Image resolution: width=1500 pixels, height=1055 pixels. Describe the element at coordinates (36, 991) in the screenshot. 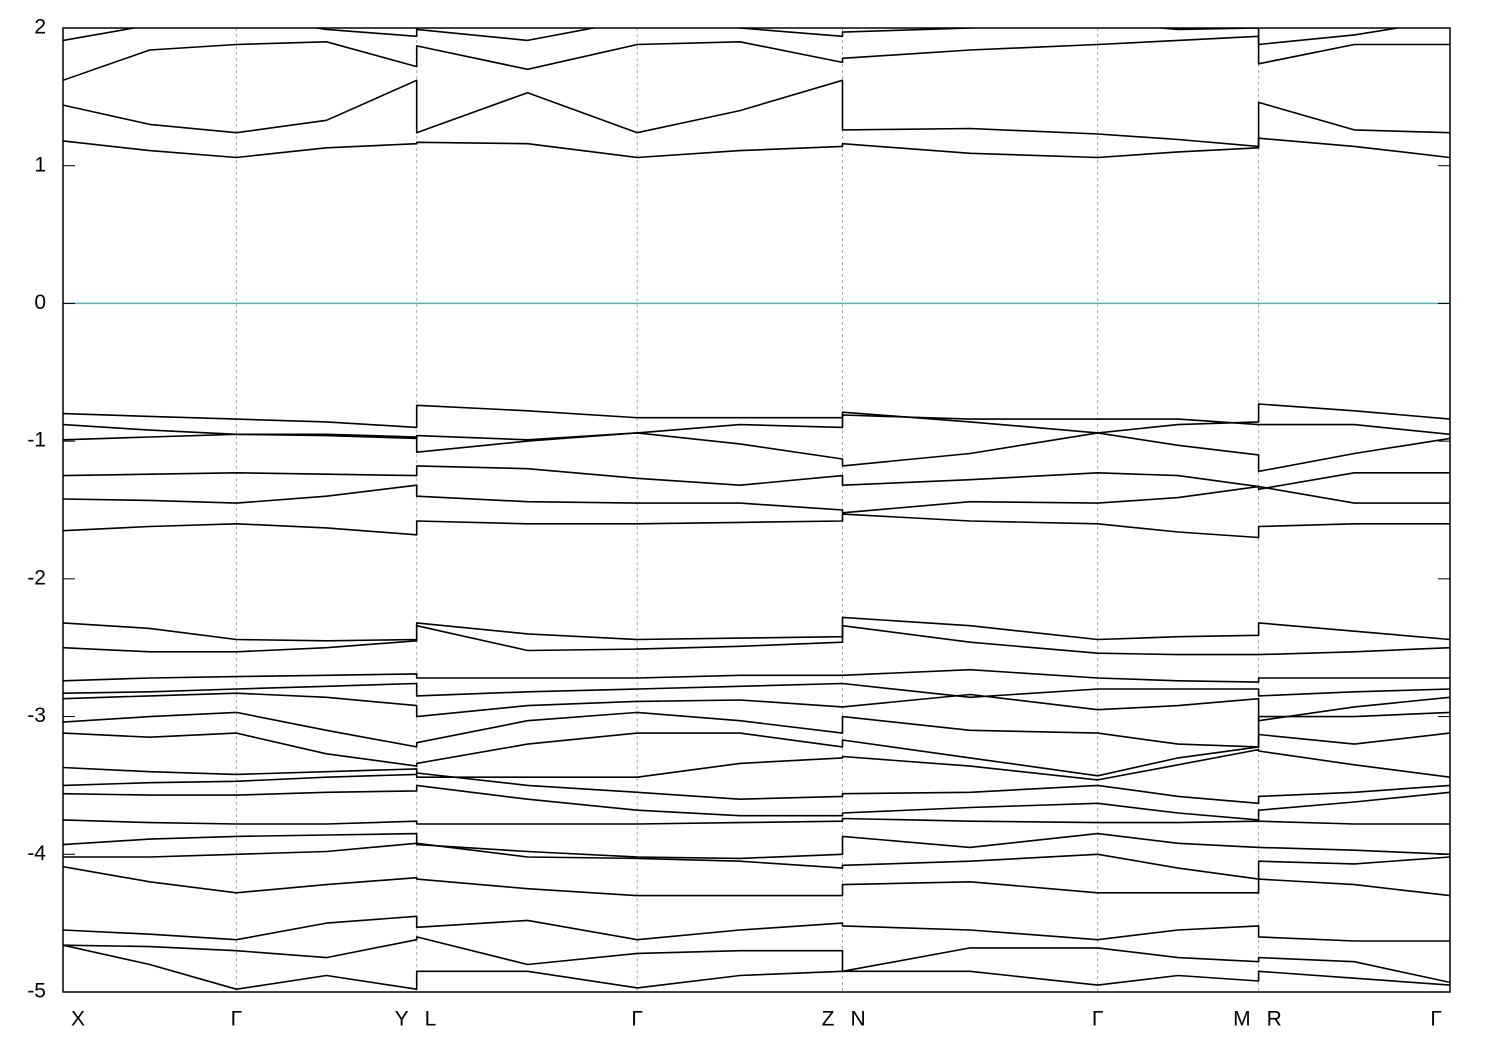

I see `y-tick-label: -5` at that location.